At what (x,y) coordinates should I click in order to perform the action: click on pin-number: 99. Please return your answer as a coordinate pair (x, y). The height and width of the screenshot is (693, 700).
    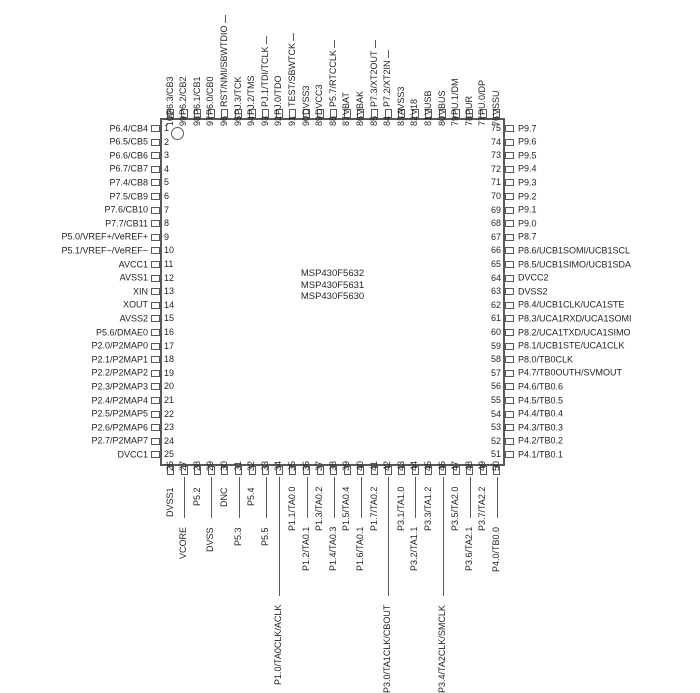
    Looking at the image, I should click on (183, 120).